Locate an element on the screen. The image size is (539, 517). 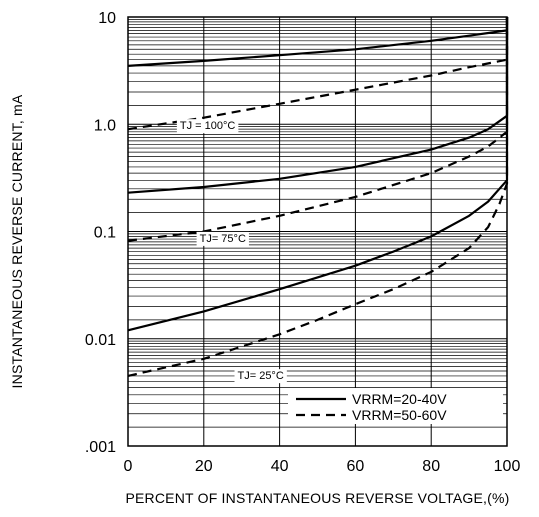
curve-label: TJ = 100°C is located at coordinates (208, 126).